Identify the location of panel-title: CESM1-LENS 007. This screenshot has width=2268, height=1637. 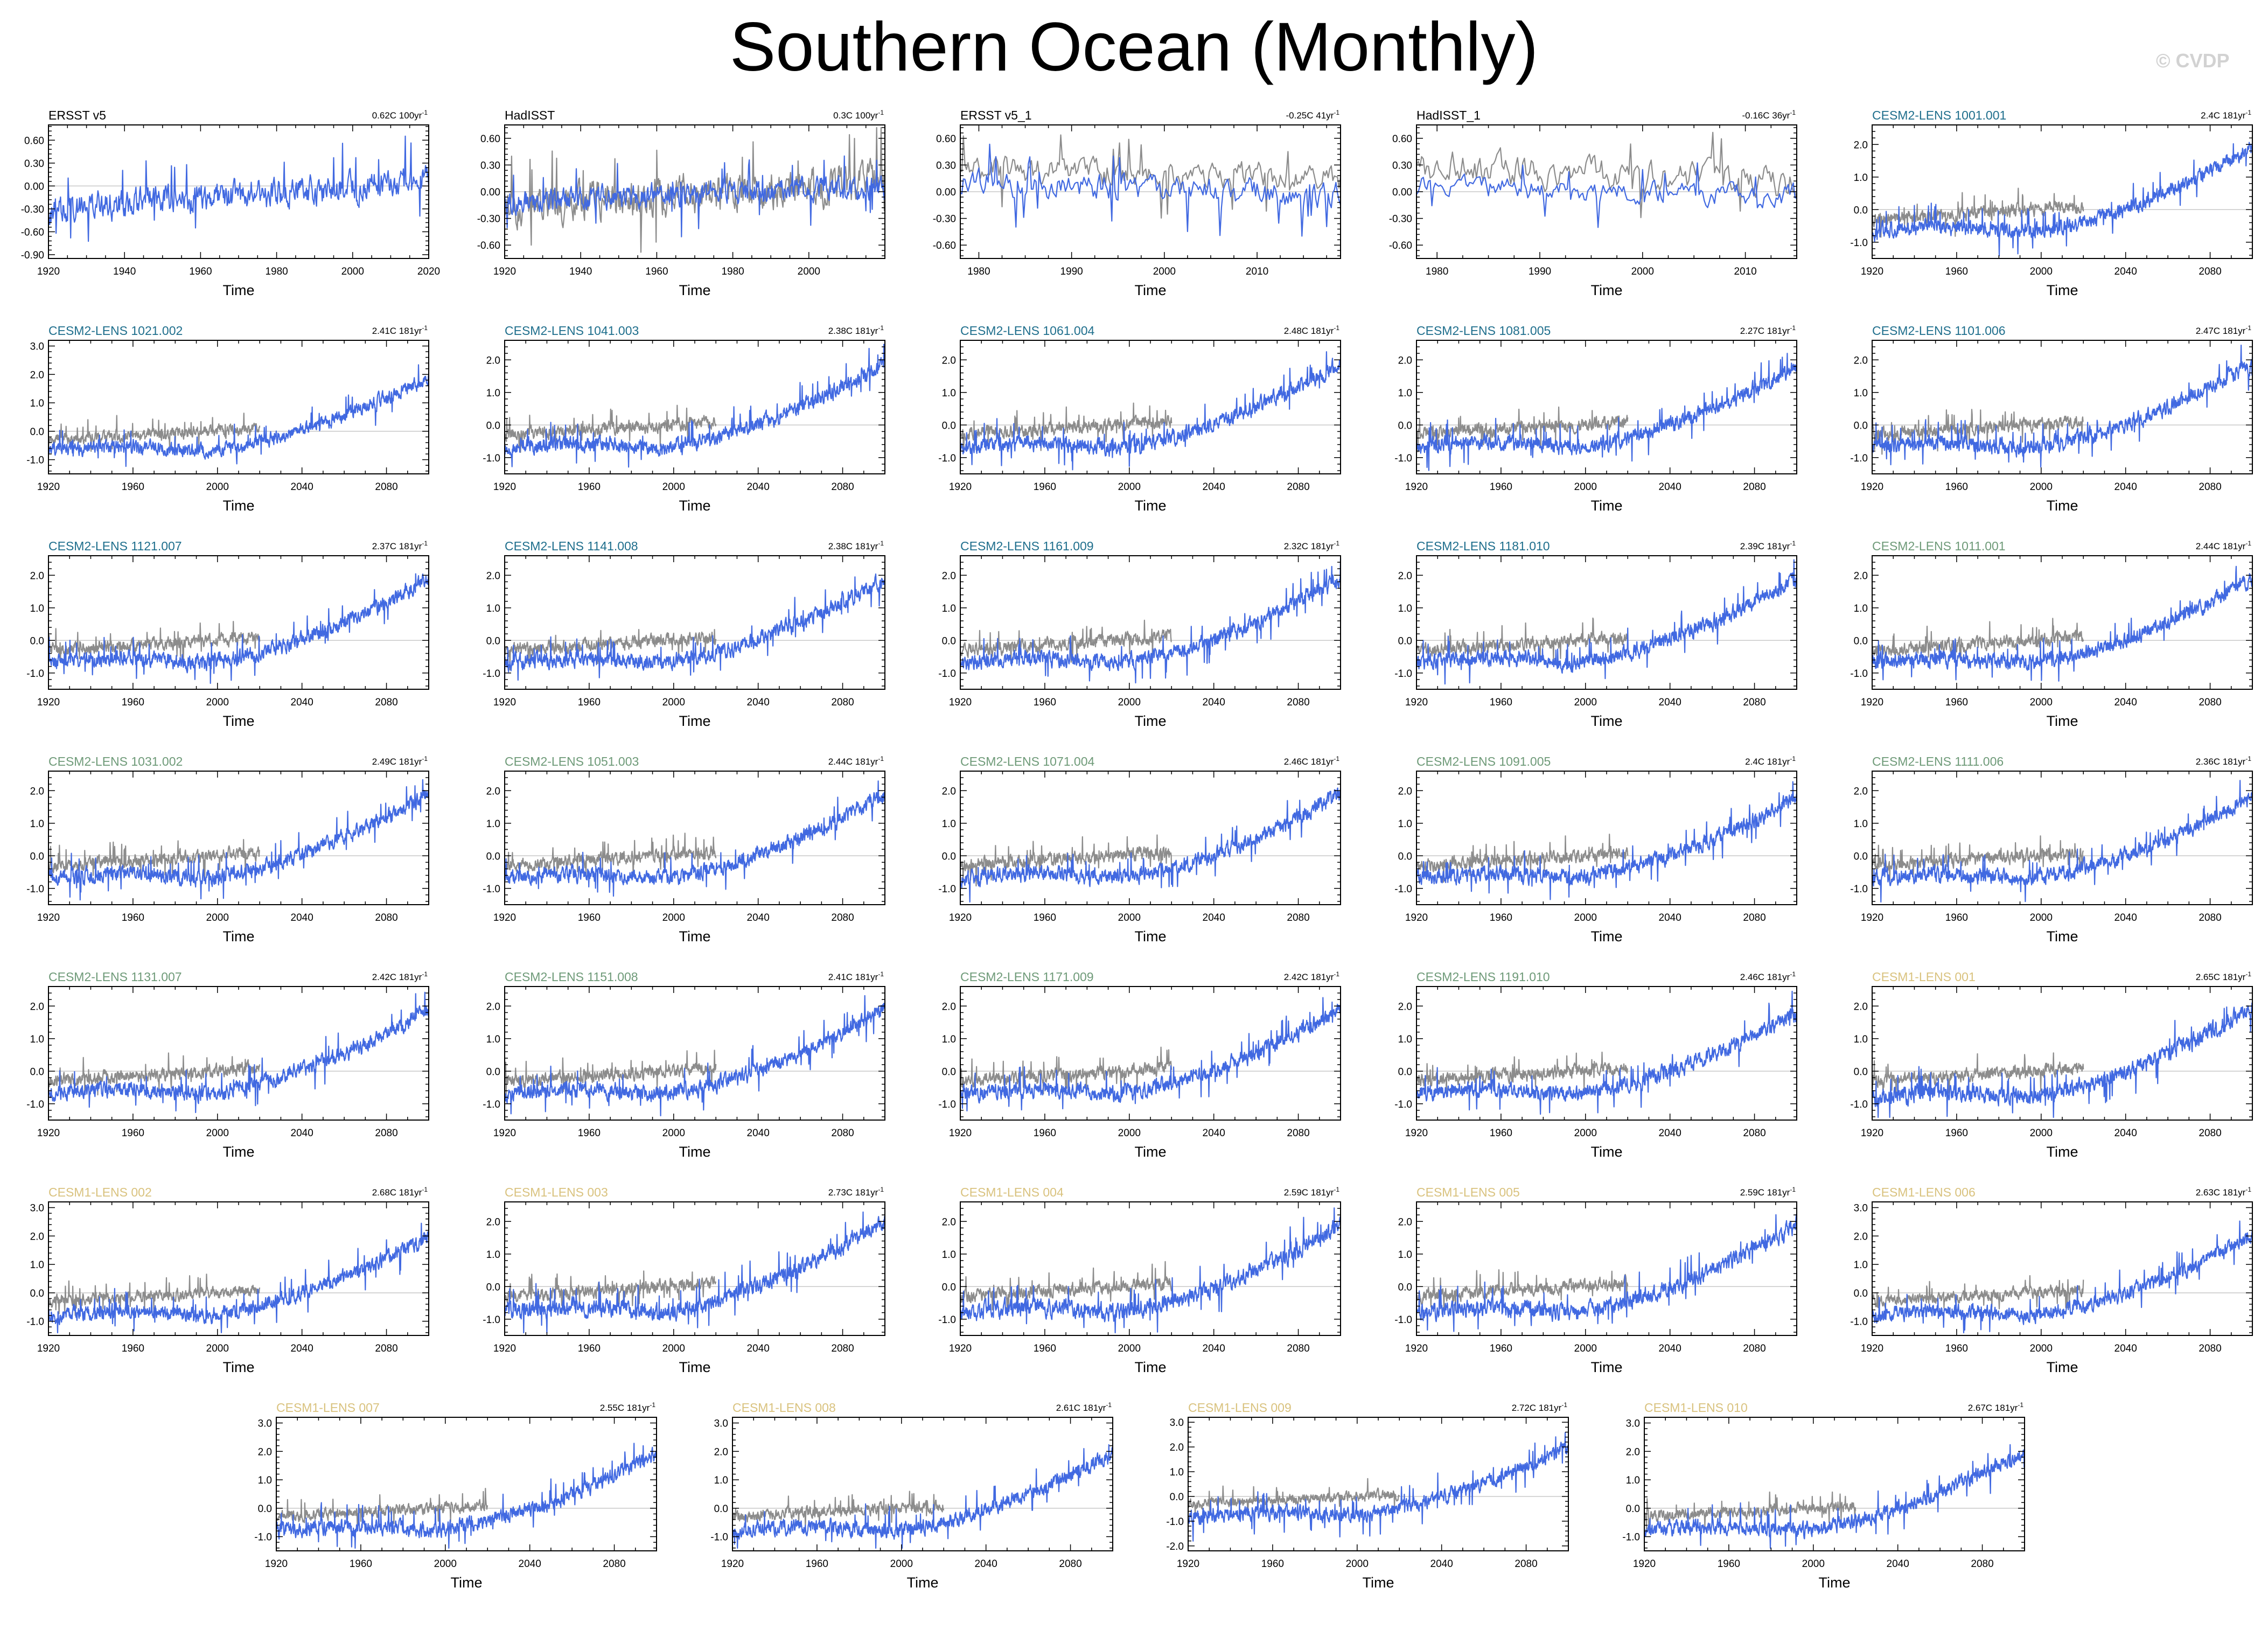
(328, 1408).